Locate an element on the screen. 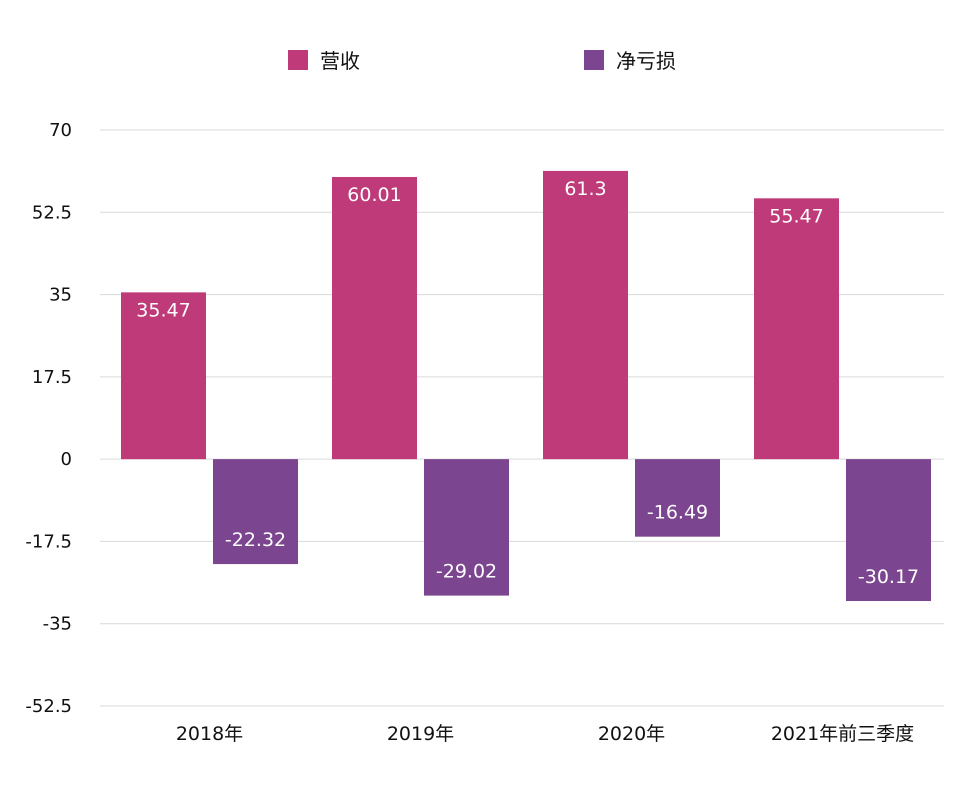 This screenshot has width=972, height=786. data-label: 60.01 is located at coordinates (374, 195).